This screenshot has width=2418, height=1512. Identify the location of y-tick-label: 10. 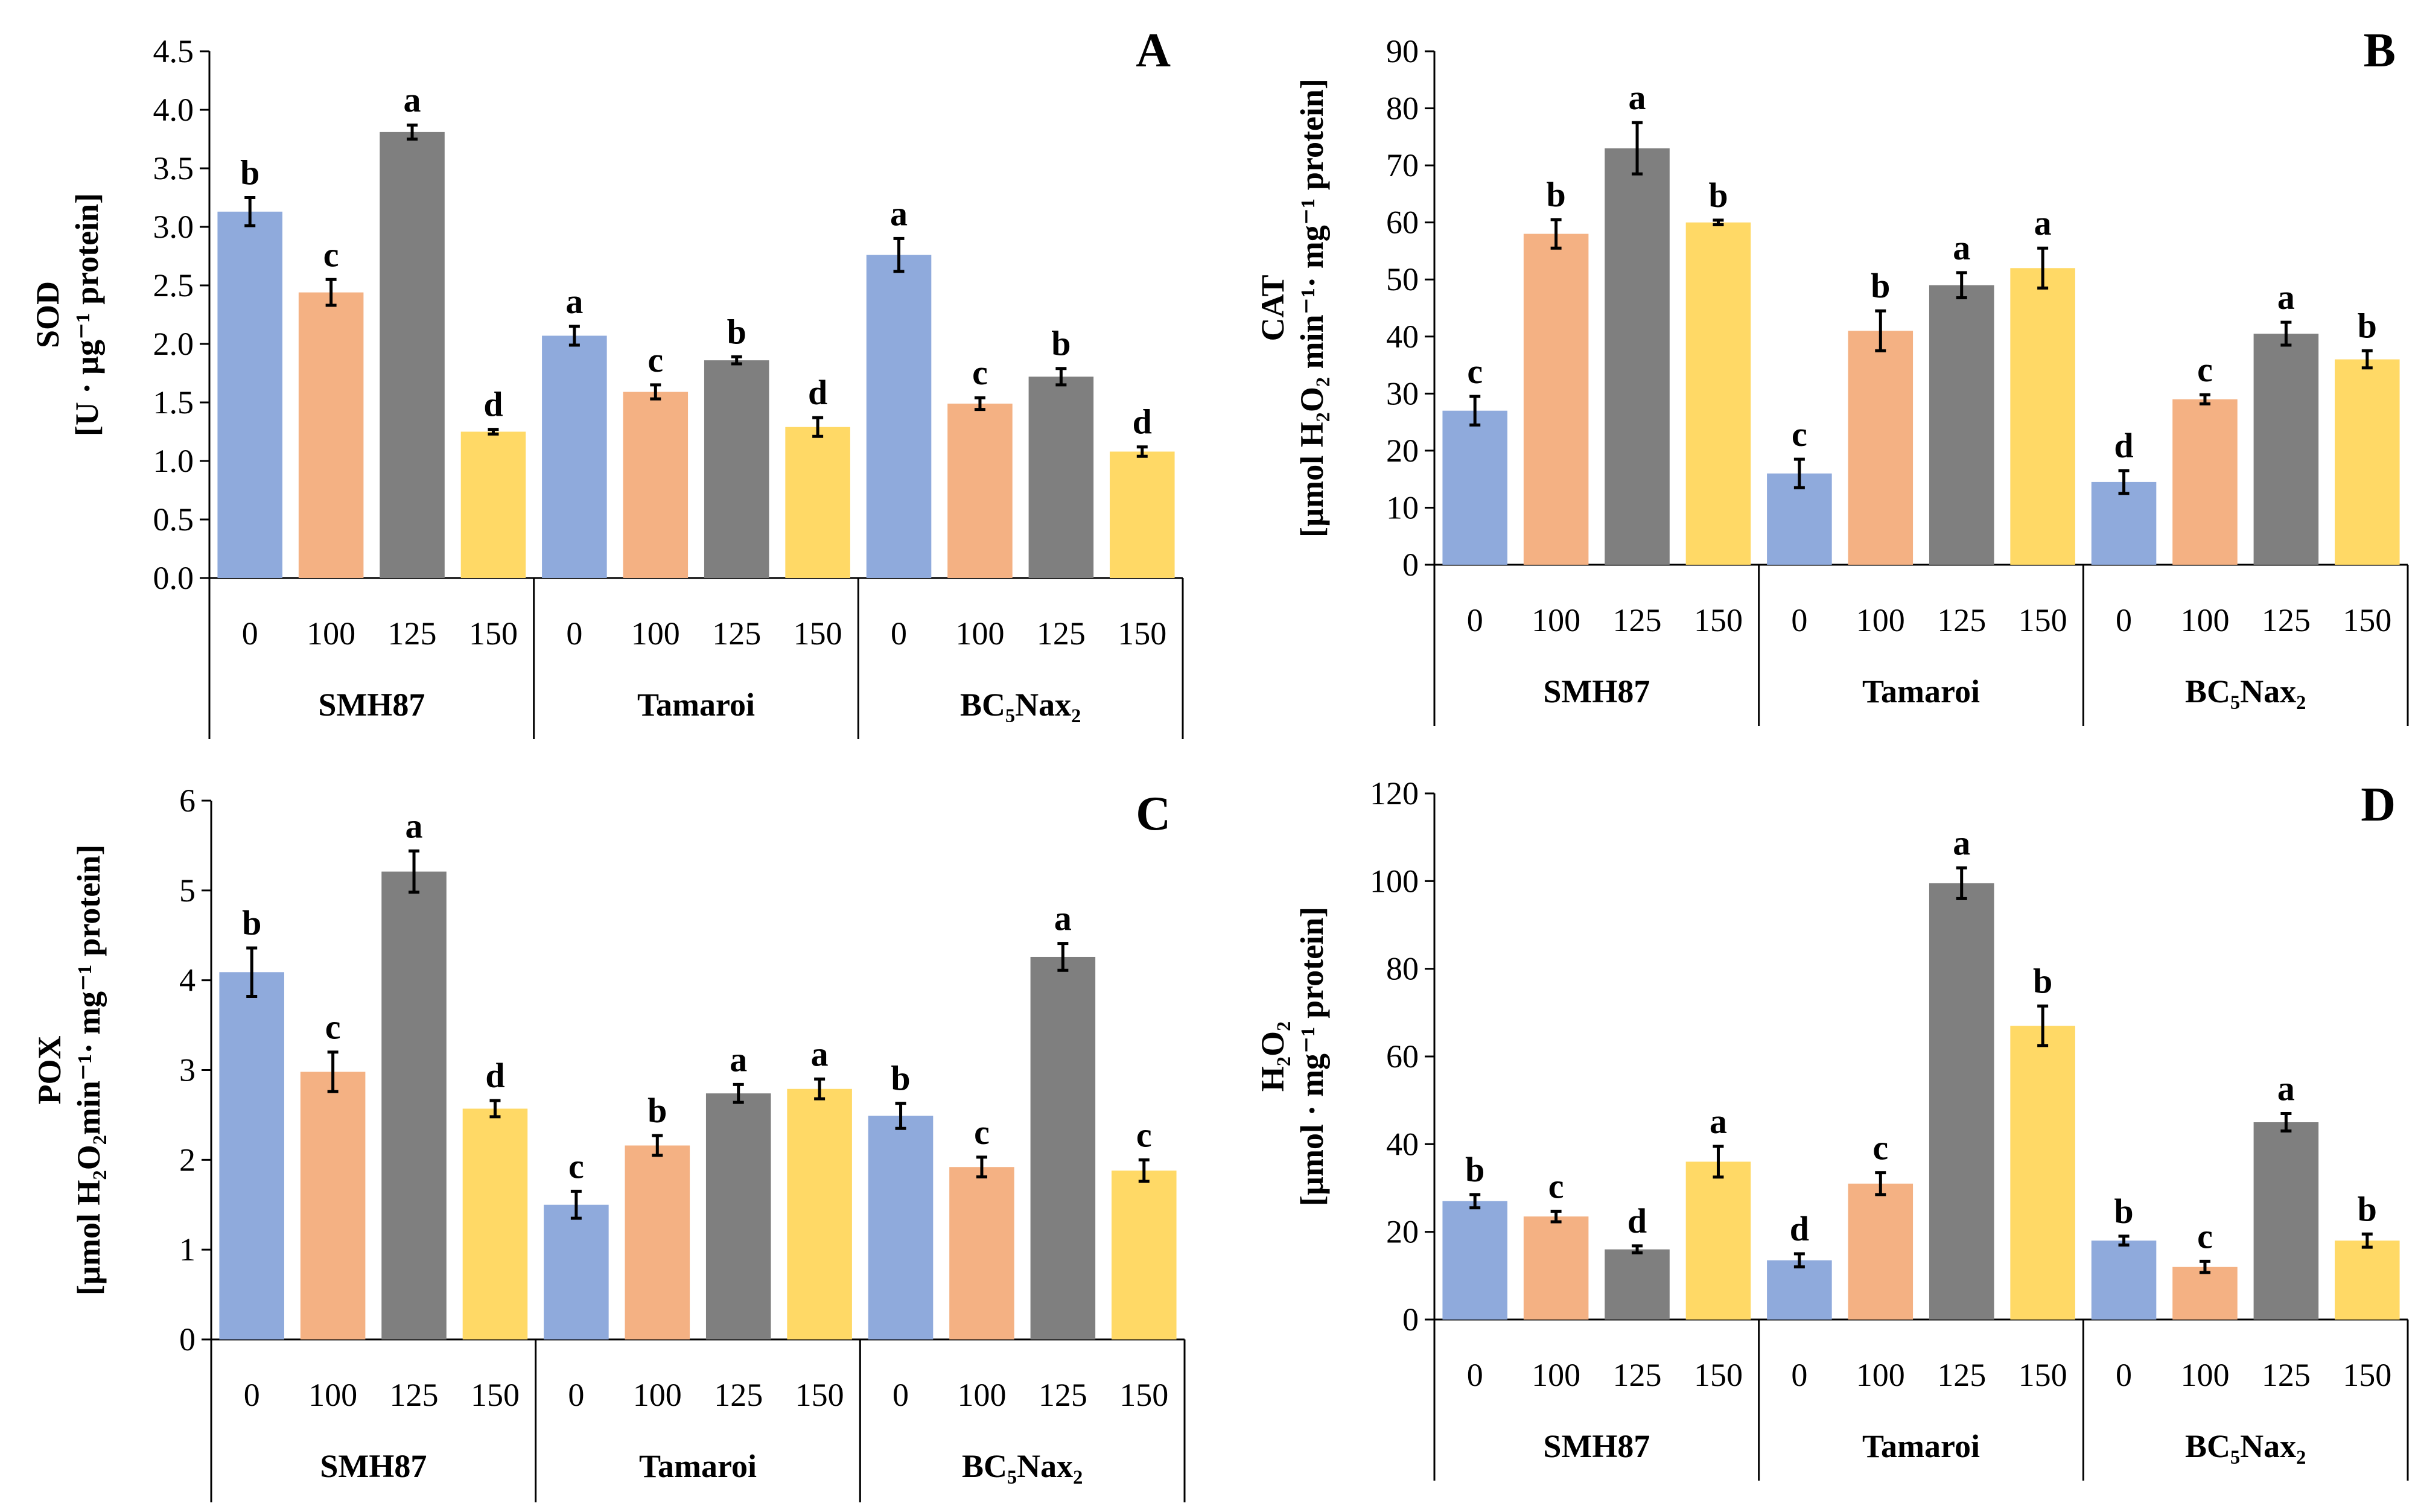
(1402, 507).